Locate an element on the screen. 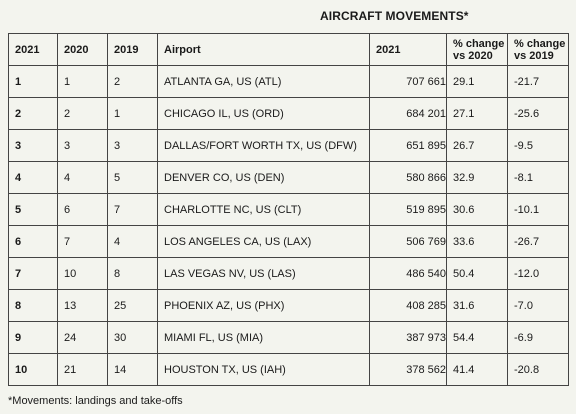  cell-change-vs-2019: -7.0 is located at coordinates (538, 305).